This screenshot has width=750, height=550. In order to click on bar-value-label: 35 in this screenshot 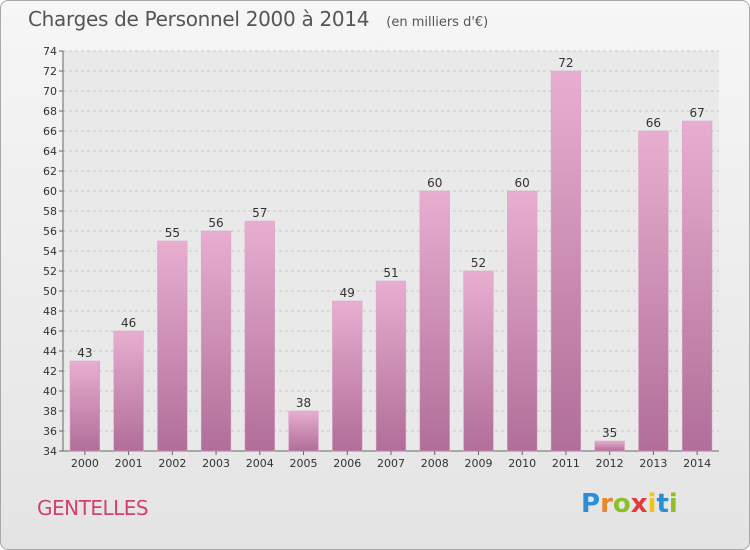, I will do `click(609, 433)`.